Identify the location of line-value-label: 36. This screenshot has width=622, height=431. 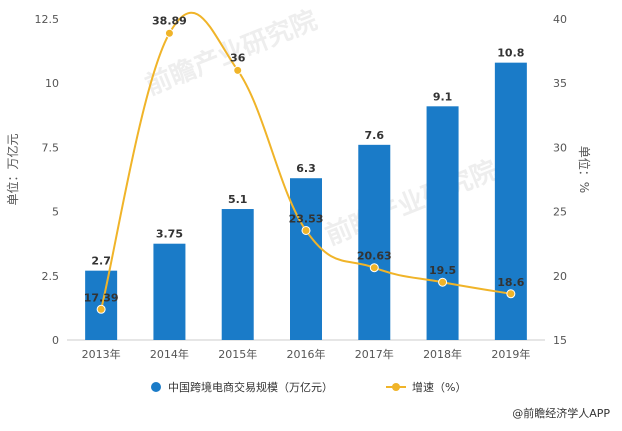
(238, 57).